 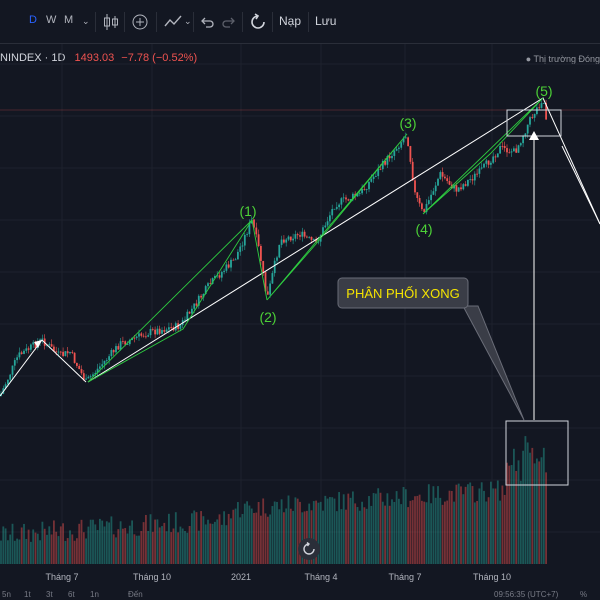 What do you see at coordinates (229, 22) in the screenshot?
I see `redo-icon` at bounding box center [229, 22].